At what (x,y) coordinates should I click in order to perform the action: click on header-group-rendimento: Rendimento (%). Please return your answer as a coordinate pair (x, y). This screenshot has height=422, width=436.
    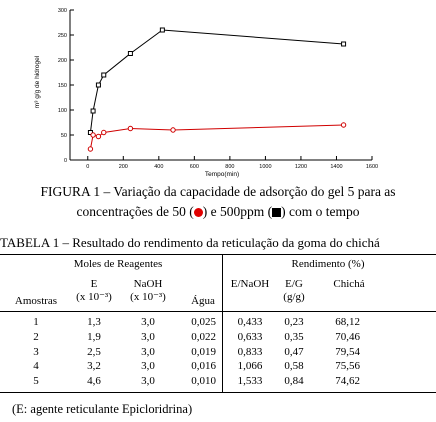
    Looking at the image, I should click on (328, 264).